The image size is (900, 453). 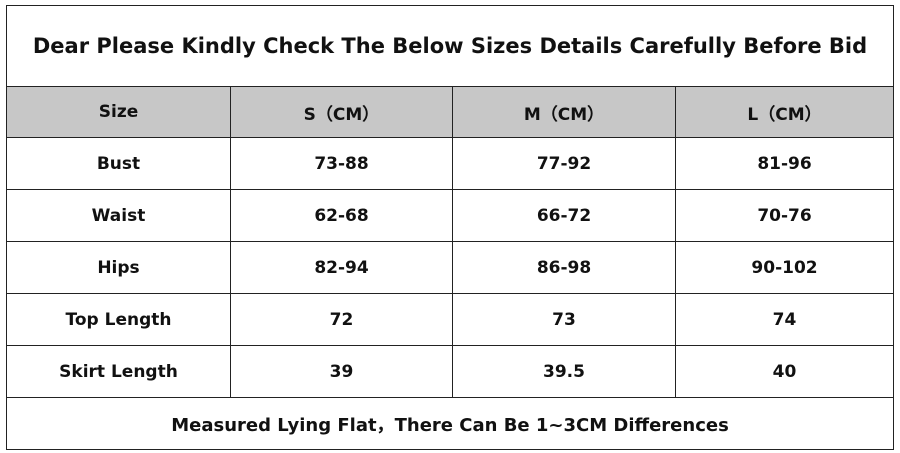 I want to click on table-row: Hips 82-94 86-98 90-102, so click(x=450, y=267).